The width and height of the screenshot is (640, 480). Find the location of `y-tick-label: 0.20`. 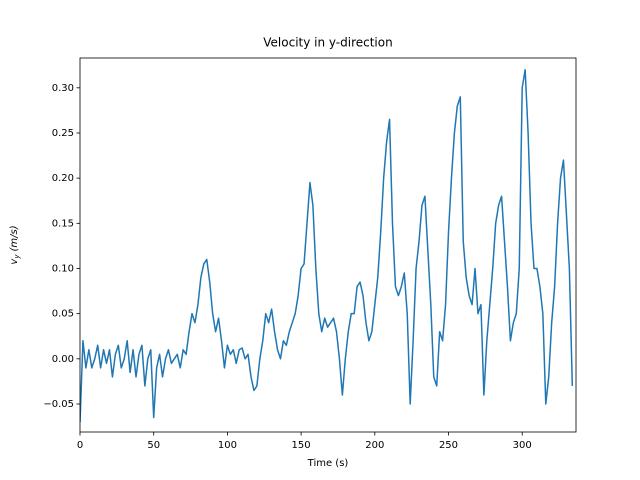

y-tick-label: 0.20 is located at coordinates (63, 178).